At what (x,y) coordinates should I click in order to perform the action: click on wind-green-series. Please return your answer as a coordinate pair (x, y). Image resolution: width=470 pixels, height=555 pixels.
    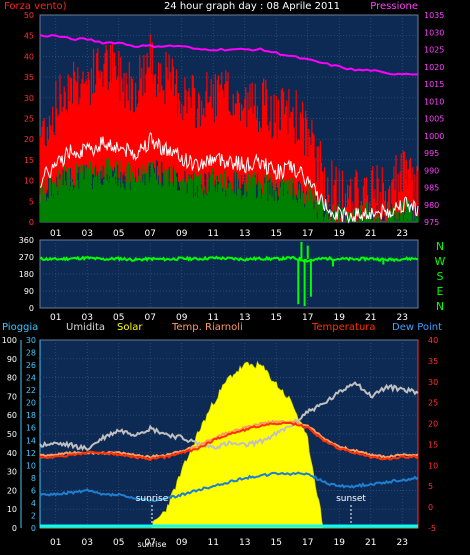
    Looking at the image, I should click on (229, 190).